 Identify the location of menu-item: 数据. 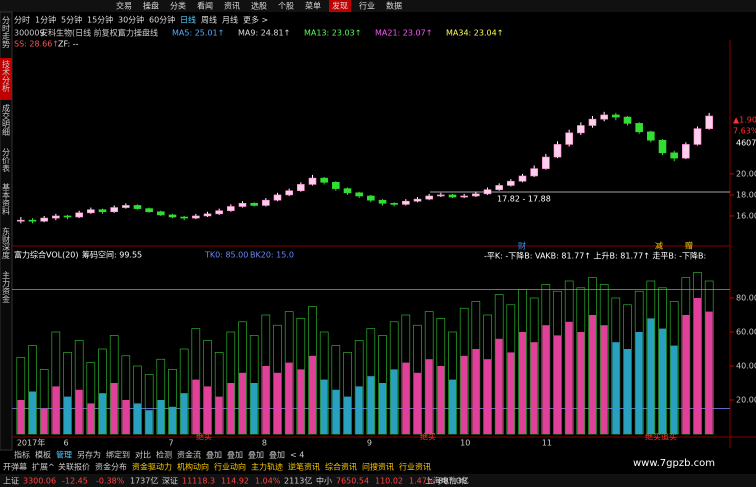
(394, 6).